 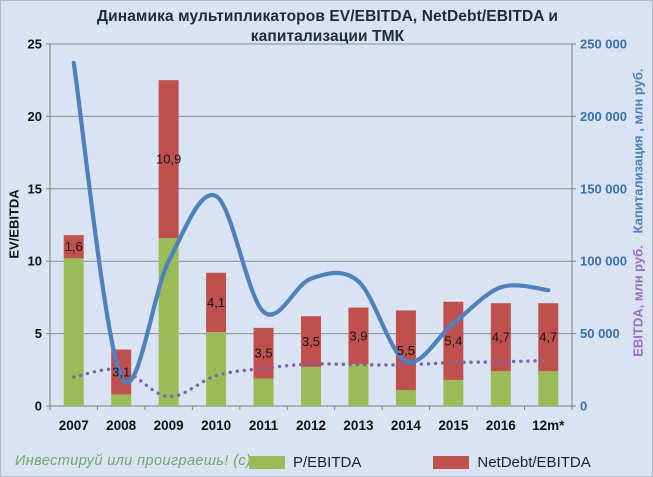 What do you see at coordinates (603, 188) in the screenshot?
I see `right-axis-tick-label: 150 000` at bounding box center [603, 188].